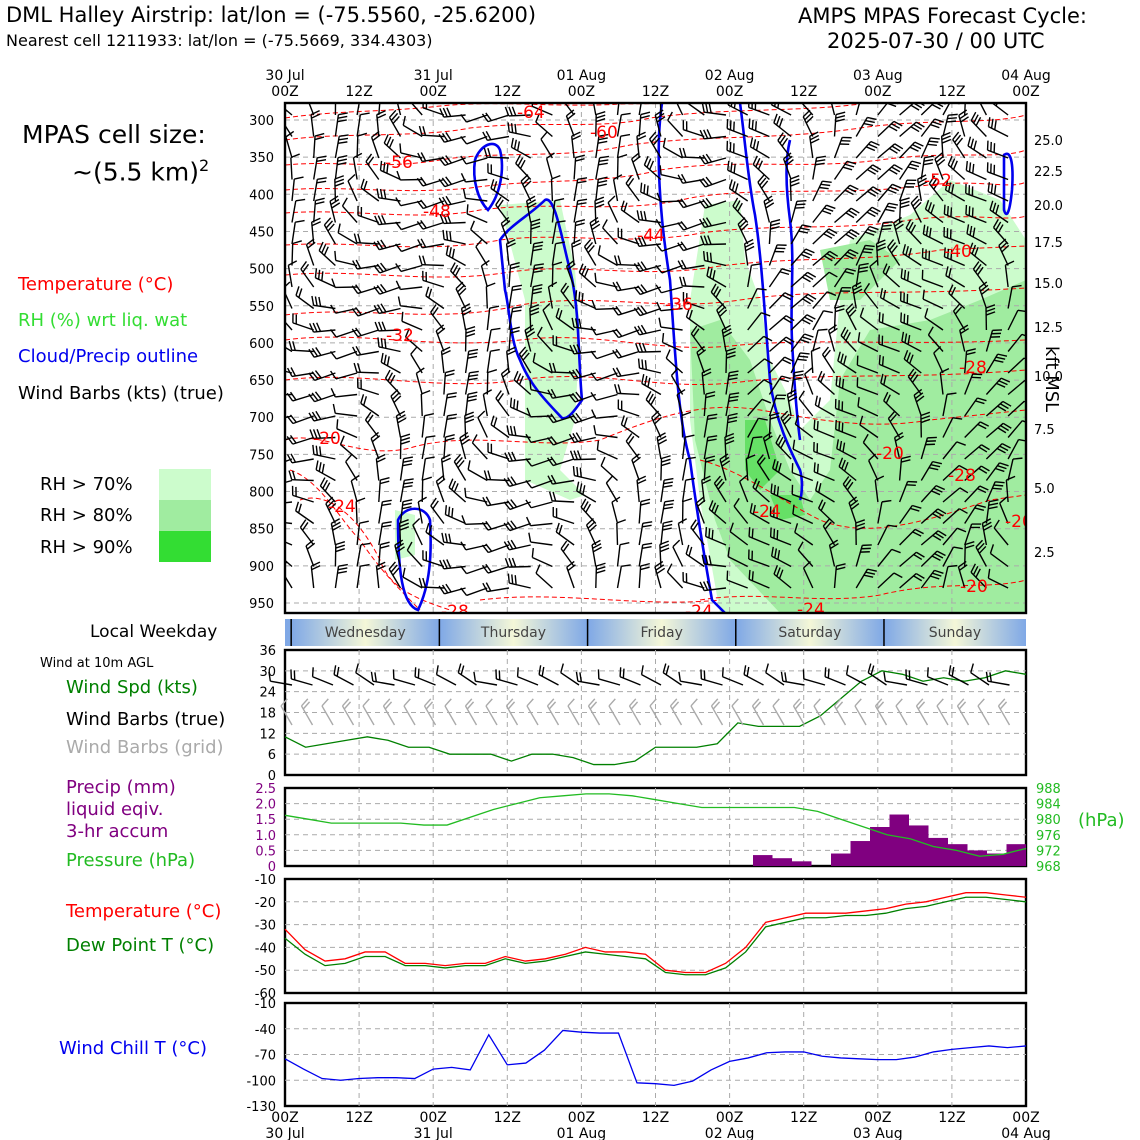 The width and height of the screenshot is (1140, 1140). What do you see at coordinates (261, 307) in the screenshot?
I see `pressure-tick-label: 550` at bounding box center [261, 307].